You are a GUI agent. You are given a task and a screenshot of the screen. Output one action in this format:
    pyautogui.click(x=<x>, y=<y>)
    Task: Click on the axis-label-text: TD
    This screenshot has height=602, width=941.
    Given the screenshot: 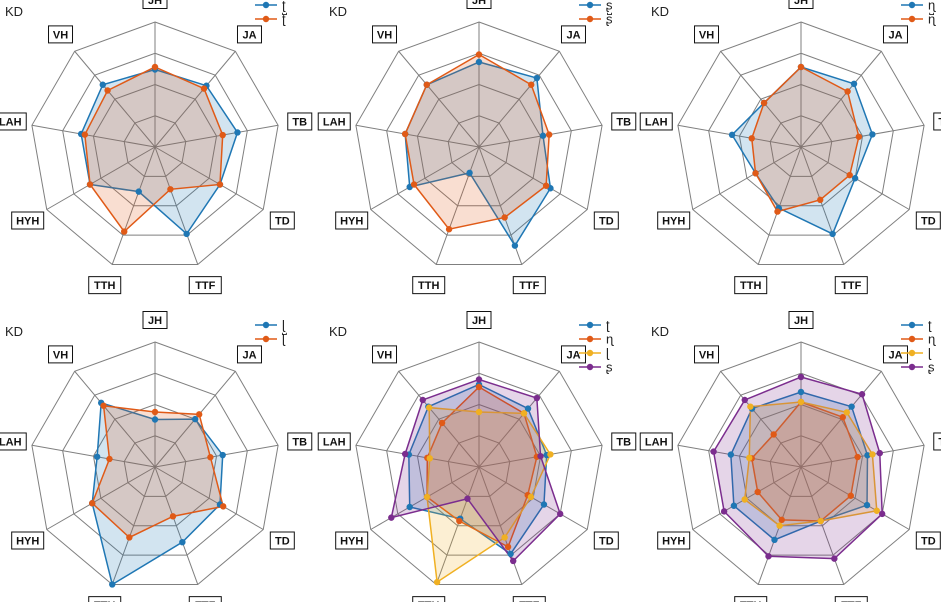 What is the action you would take?
    pyautogui.click(x=606, y=542)
    